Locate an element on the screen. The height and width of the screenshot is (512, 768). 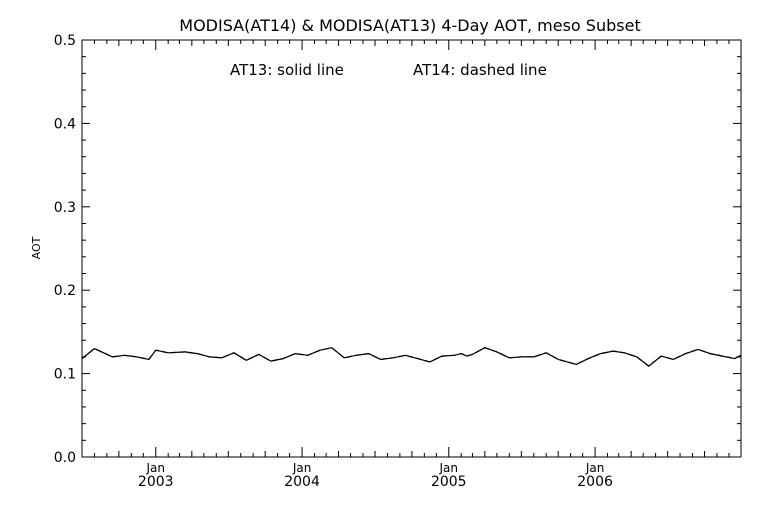
x-tick-year: 2006 is located at coordinates (595, 482).